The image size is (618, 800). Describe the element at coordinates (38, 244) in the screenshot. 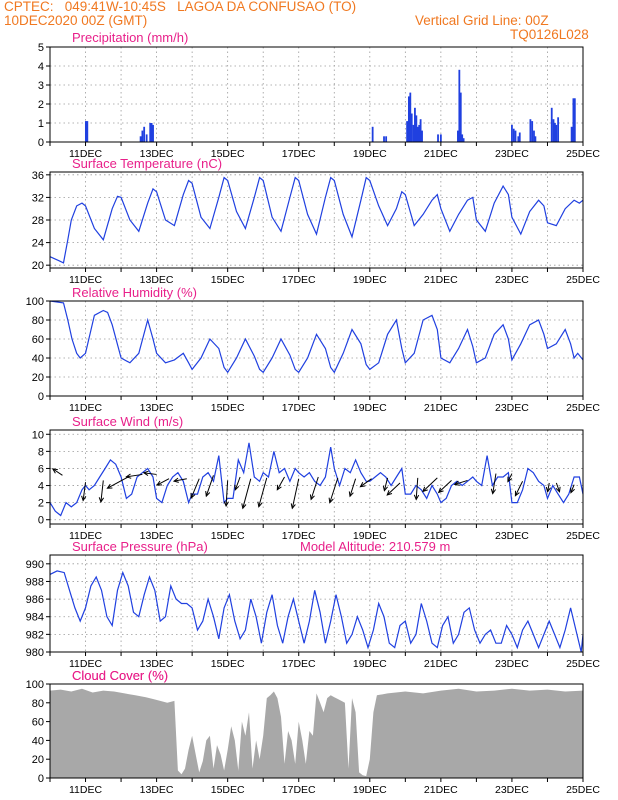

I see `temp-ytick-label: 24` at that location.